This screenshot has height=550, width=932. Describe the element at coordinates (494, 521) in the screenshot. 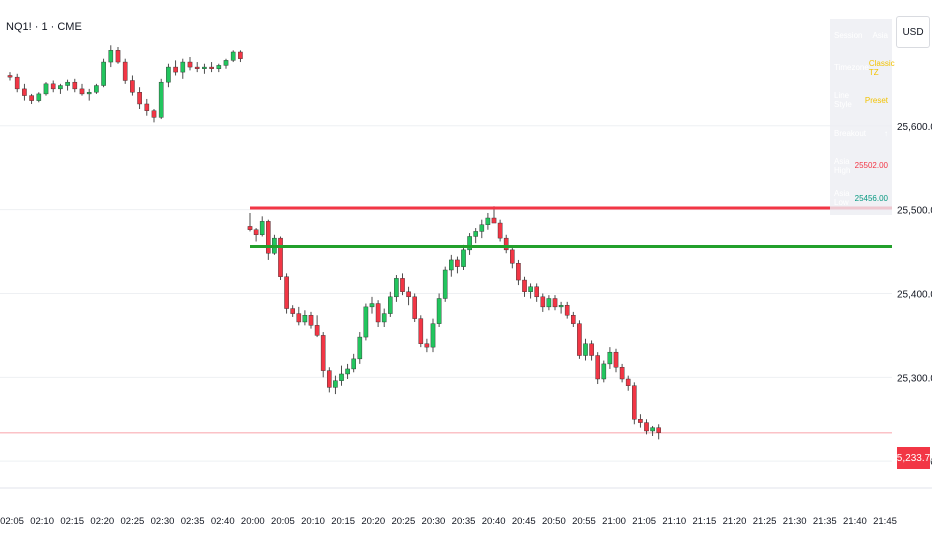

I see `x-tick-label: 20:40` at that location.